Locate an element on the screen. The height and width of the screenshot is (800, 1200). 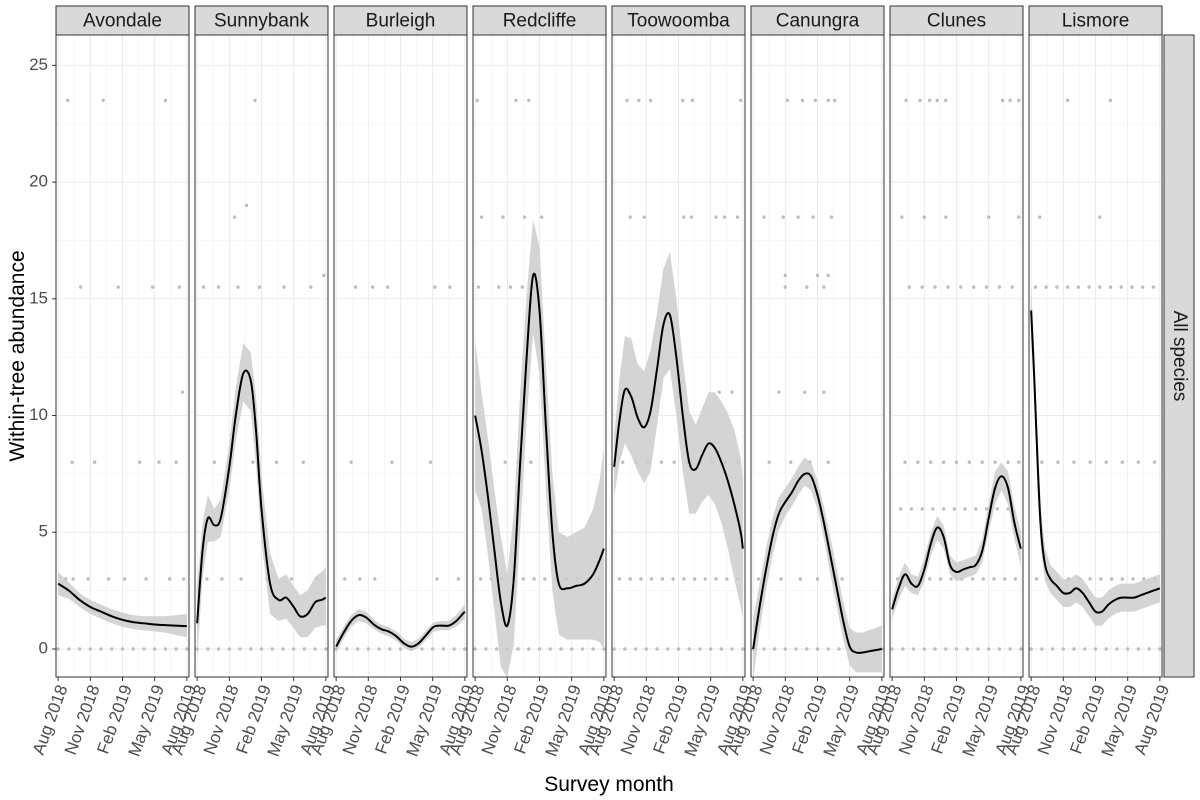
panel-strip-background is located at coordinates (539, 20).